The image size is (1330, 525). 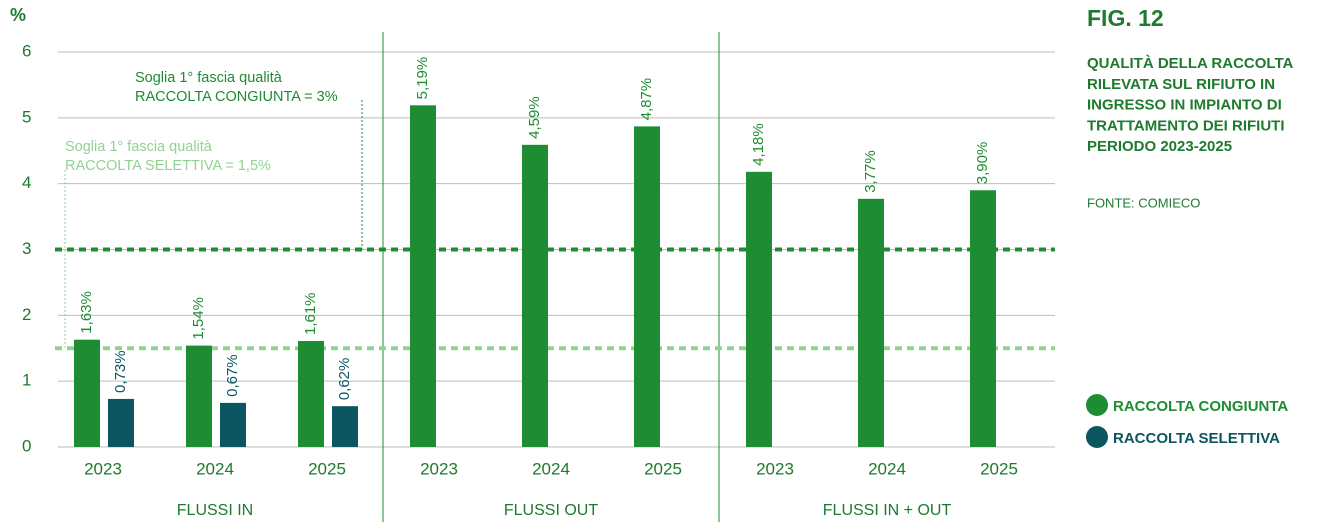 What do you see at coordinates (1196, 438) in the screenshot?
I see `legend-label: RACCOLTA SELETTIVA` at bounding box center [1196, 438].